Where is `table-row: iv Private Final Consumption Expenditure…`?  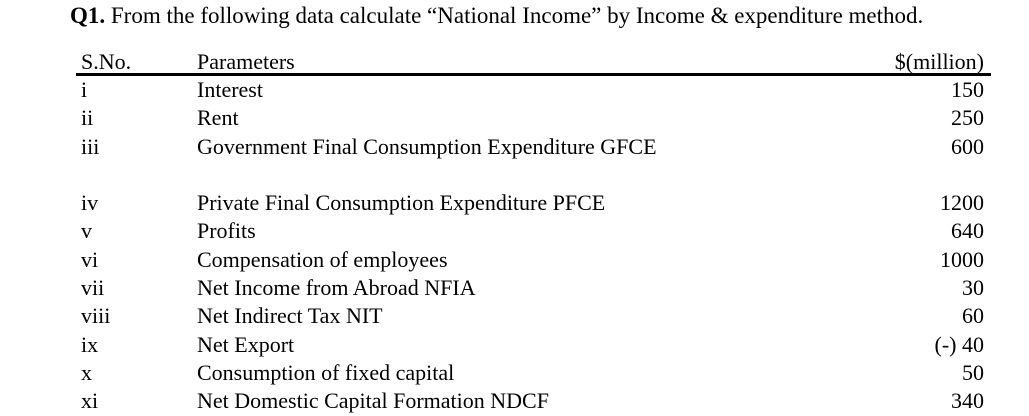 table-row: iv Private Final Consumption Expenditure… is located at coordinates (533, 203).